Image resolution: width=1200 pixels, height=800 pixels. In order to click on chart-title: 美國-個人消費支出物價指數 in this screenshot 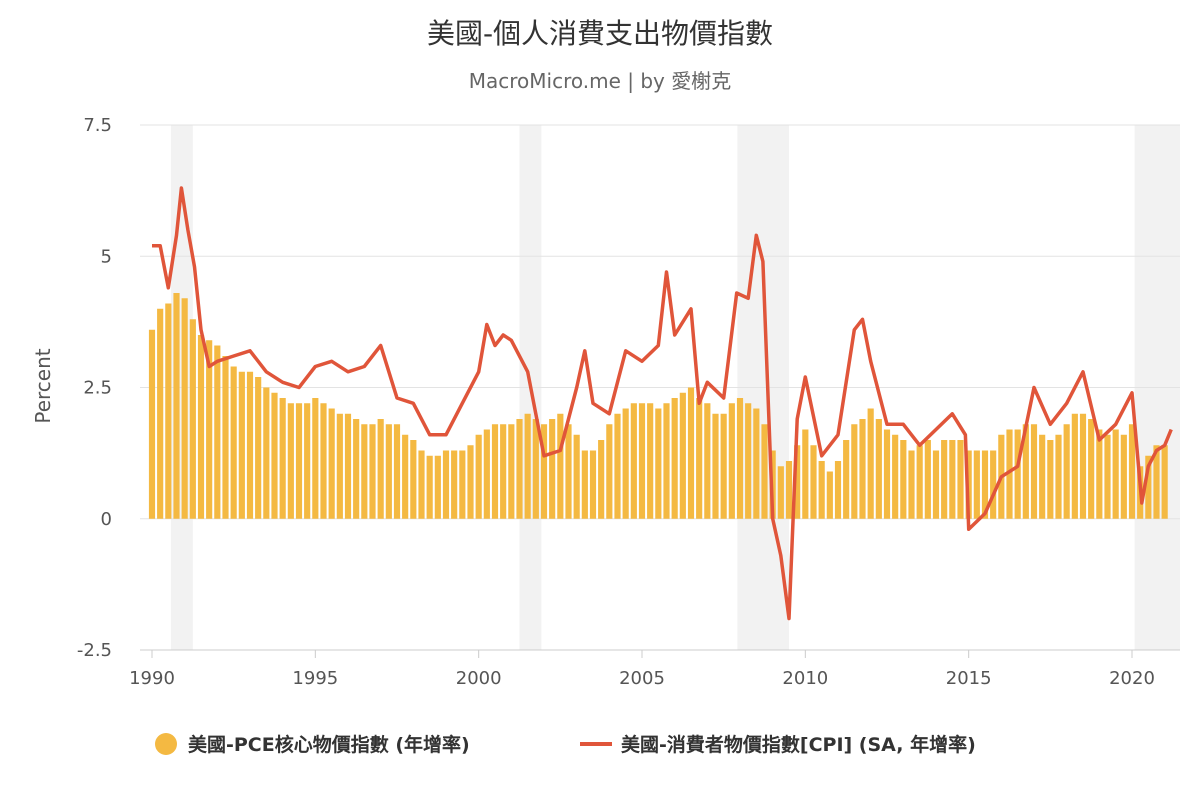, I will do `click(600, 33)`.